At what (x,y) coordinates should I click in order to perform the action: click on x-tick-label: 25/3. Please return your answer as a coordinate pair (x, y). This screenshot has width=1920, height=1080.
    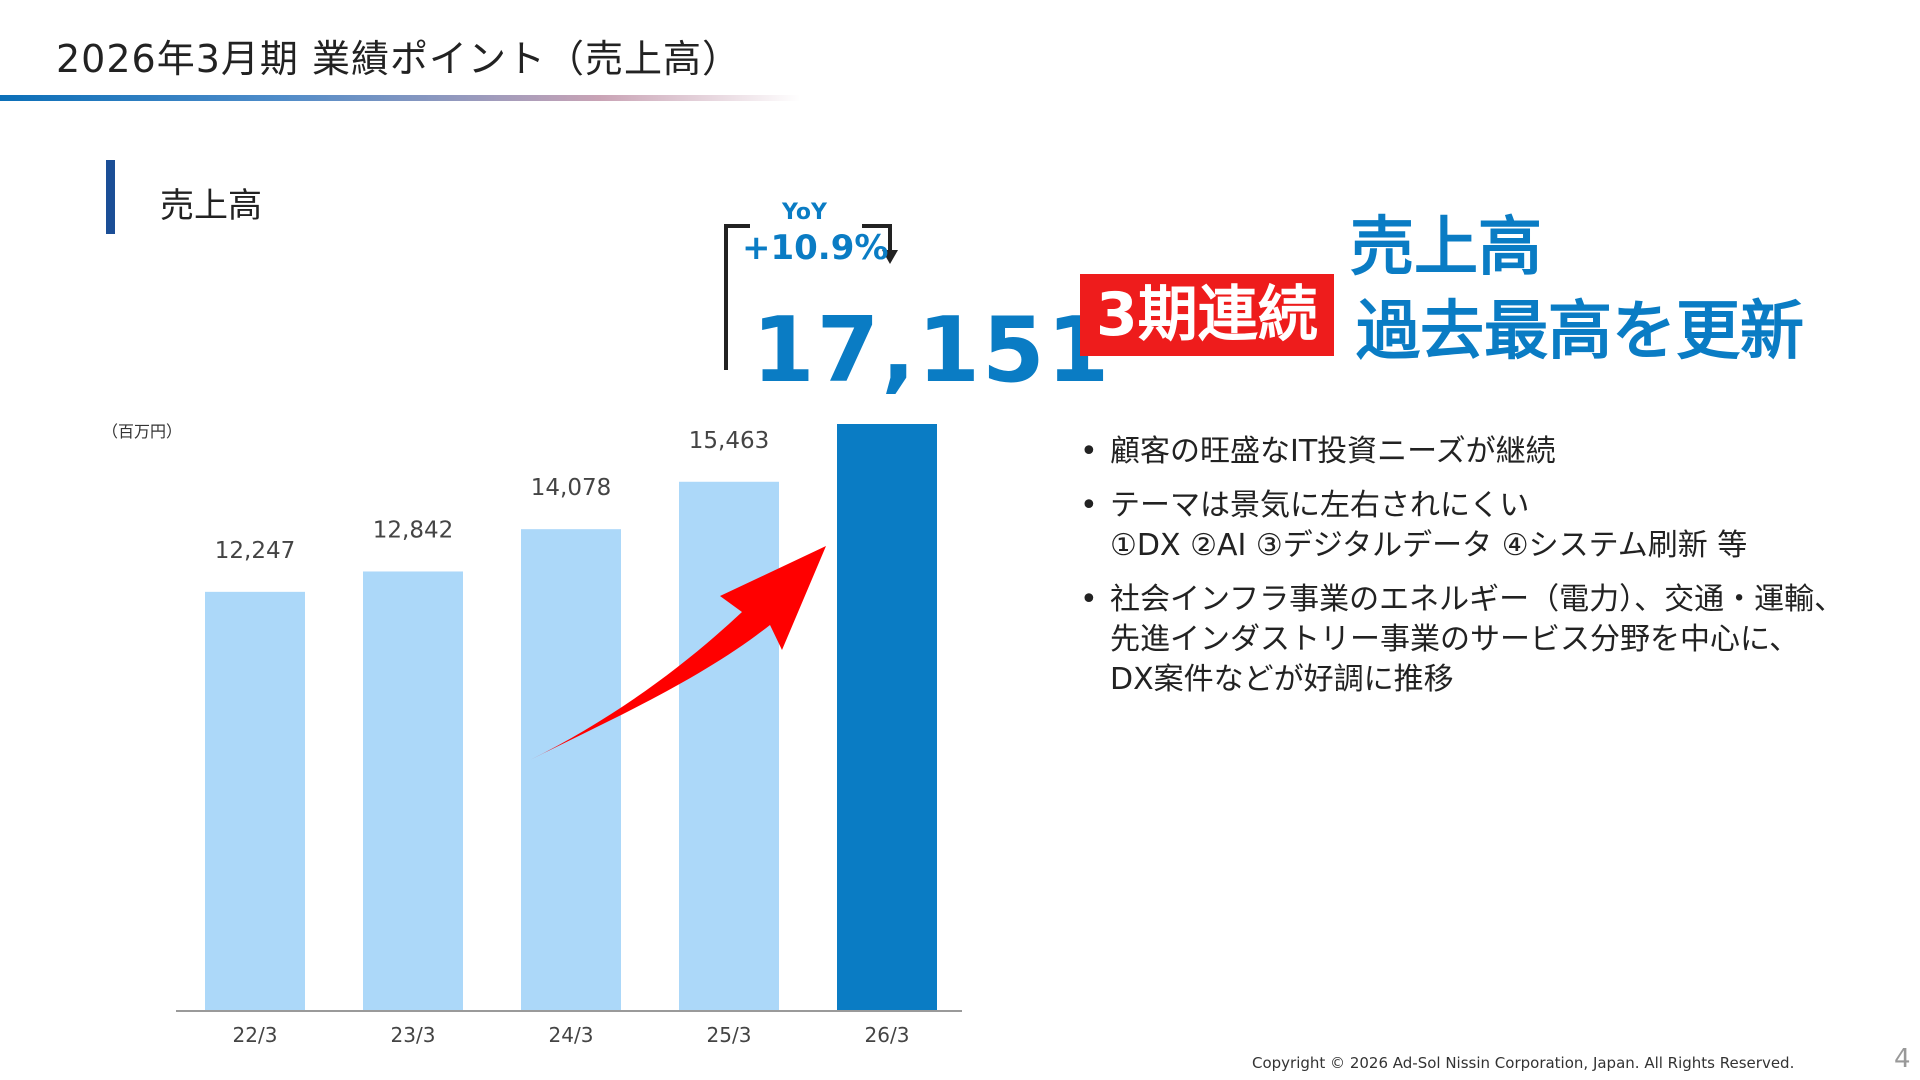
    Looking at the image, I should click on (729, 1035).